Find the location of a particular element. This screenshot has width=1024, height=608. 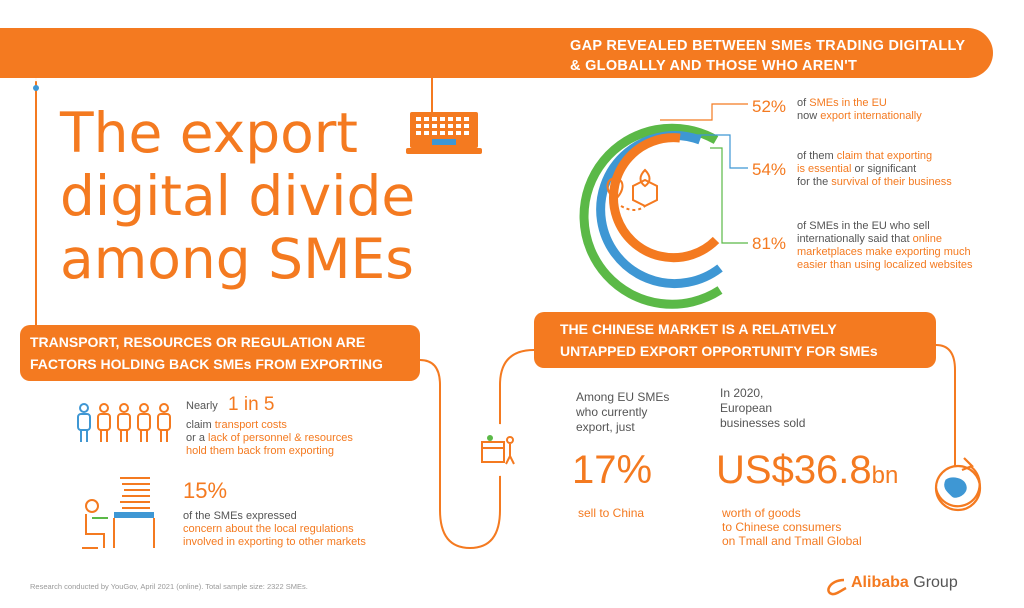

alibaba-logo-icon is located at coordinates (837, 587).